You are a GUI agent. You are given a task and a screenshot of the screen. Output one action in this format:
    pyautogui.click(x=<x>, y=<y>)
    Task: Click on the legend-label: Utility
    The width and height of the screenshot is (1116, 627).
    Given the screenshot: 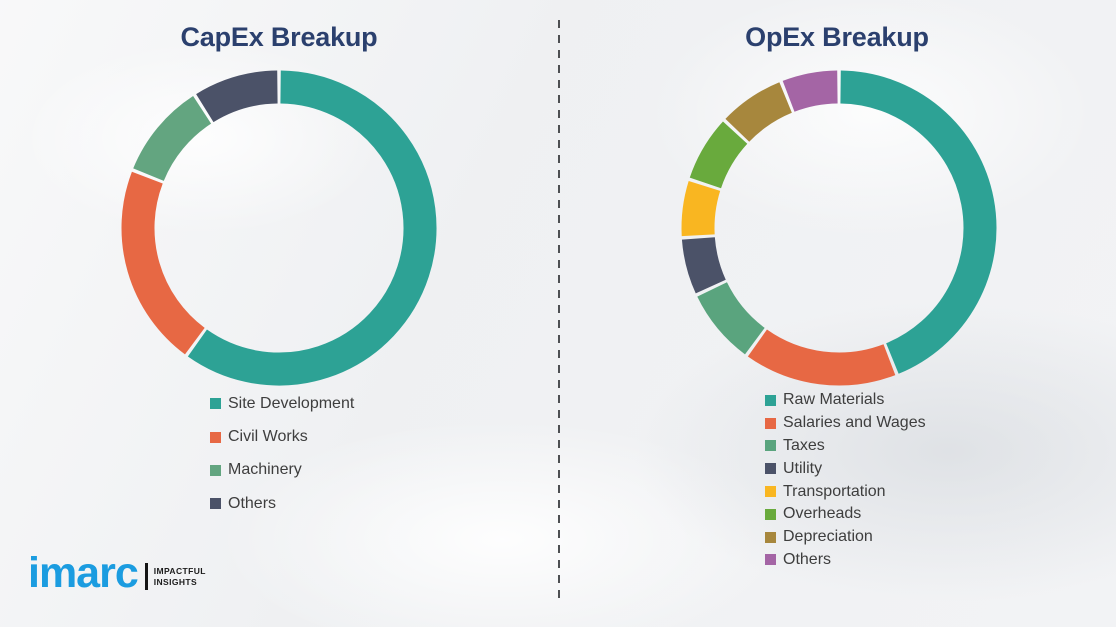 What is the action you would take?
    pyautogui.click(x=803, y=468)
    